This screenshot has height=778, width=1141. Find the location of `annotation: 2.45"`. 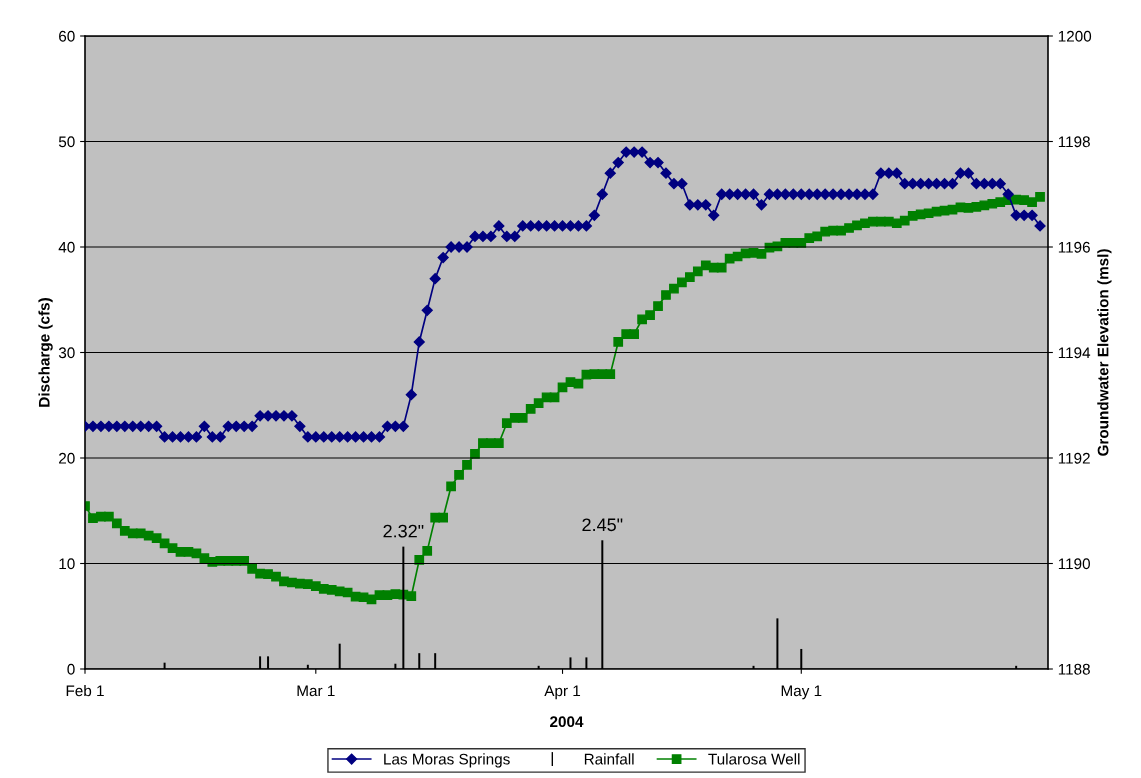

annotation: 2.45" is located at coordinates (602, 525).